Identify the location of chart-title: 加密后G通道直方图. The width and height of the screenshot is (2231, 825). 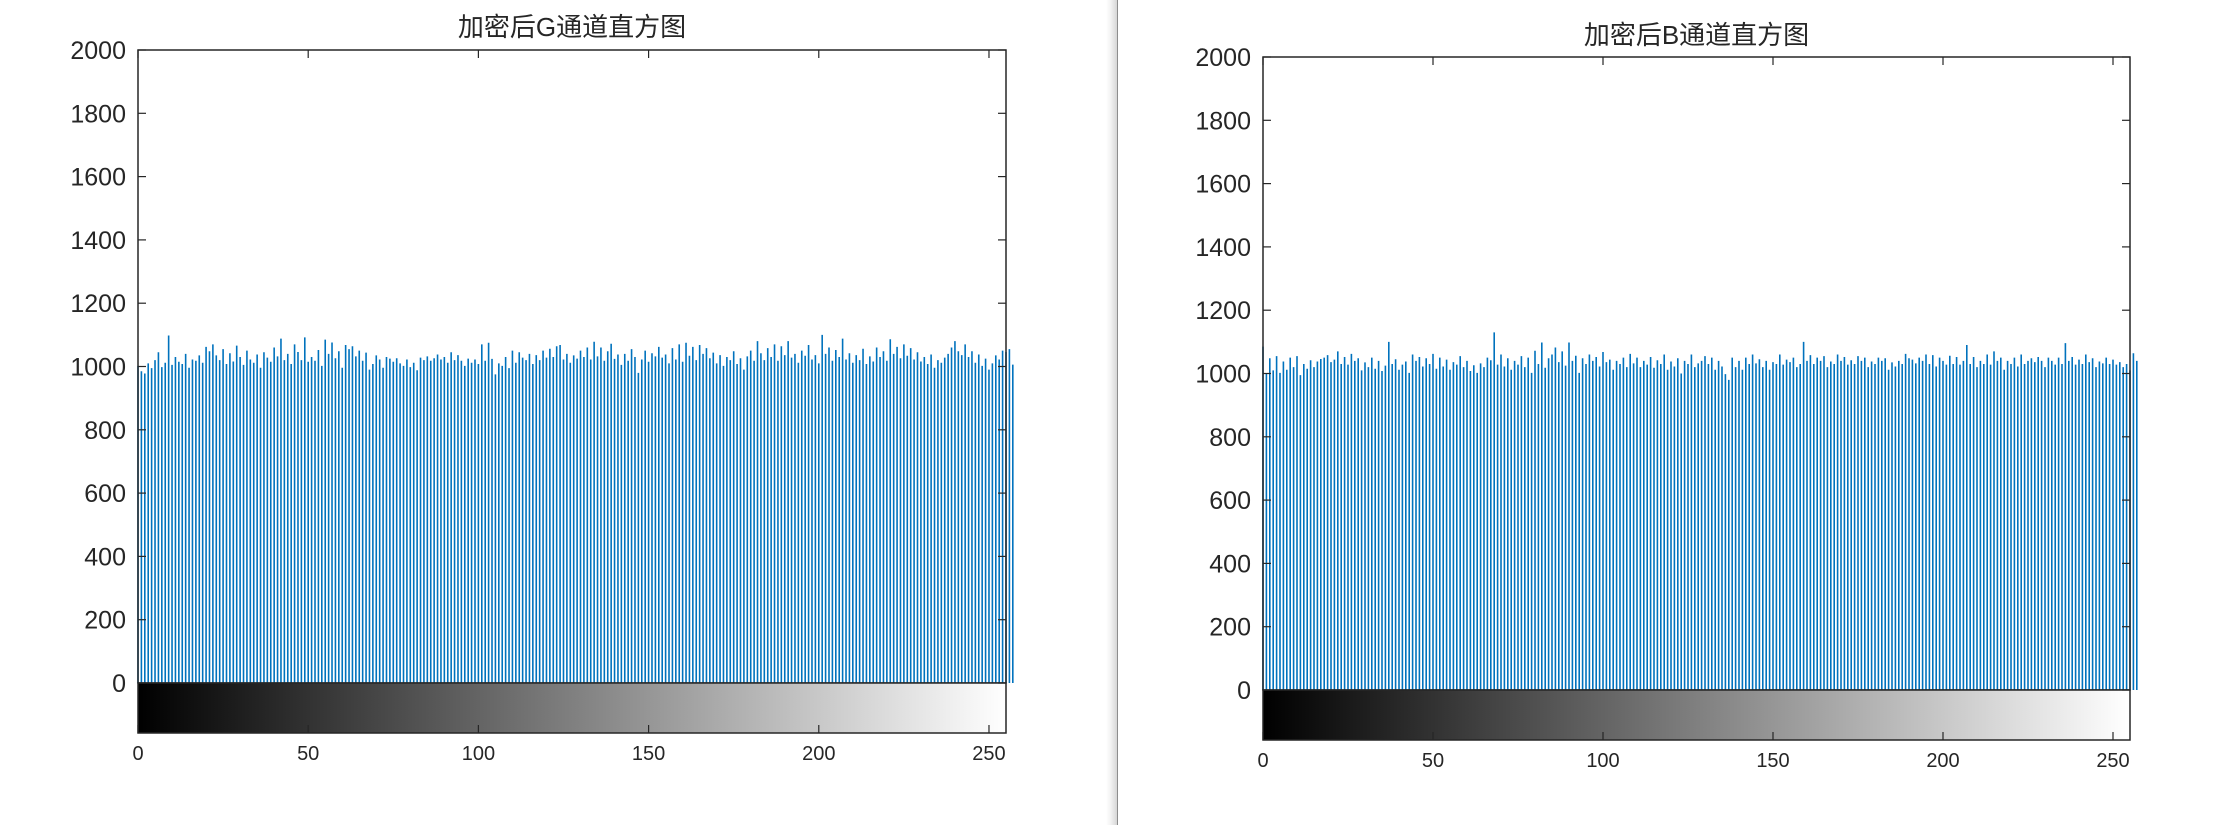
(572, 27).